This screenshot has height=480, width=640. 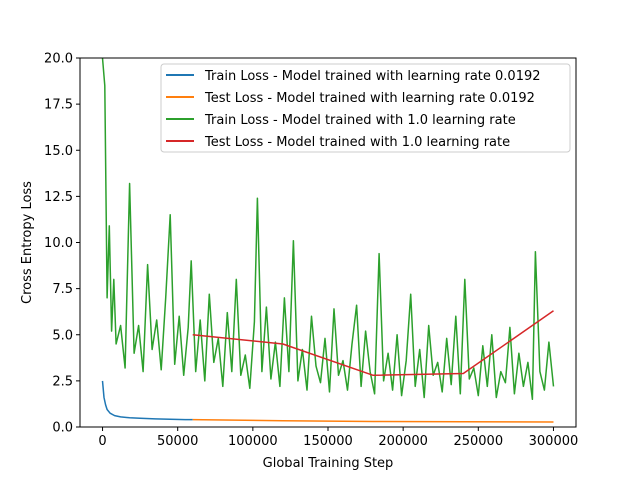 What do you see at coordinates (58, 197) in the screenshot?
I see `y-tick-label: 12.5` at bounding box center [58, 197].